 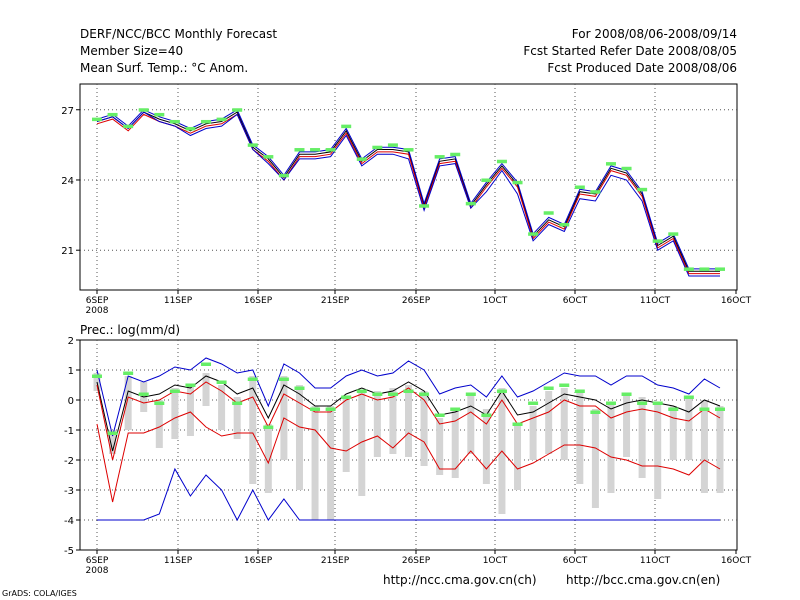 I want to click on variable-label: Mean Surf. Temp.: °C Anom., so click(x=164, y=68).